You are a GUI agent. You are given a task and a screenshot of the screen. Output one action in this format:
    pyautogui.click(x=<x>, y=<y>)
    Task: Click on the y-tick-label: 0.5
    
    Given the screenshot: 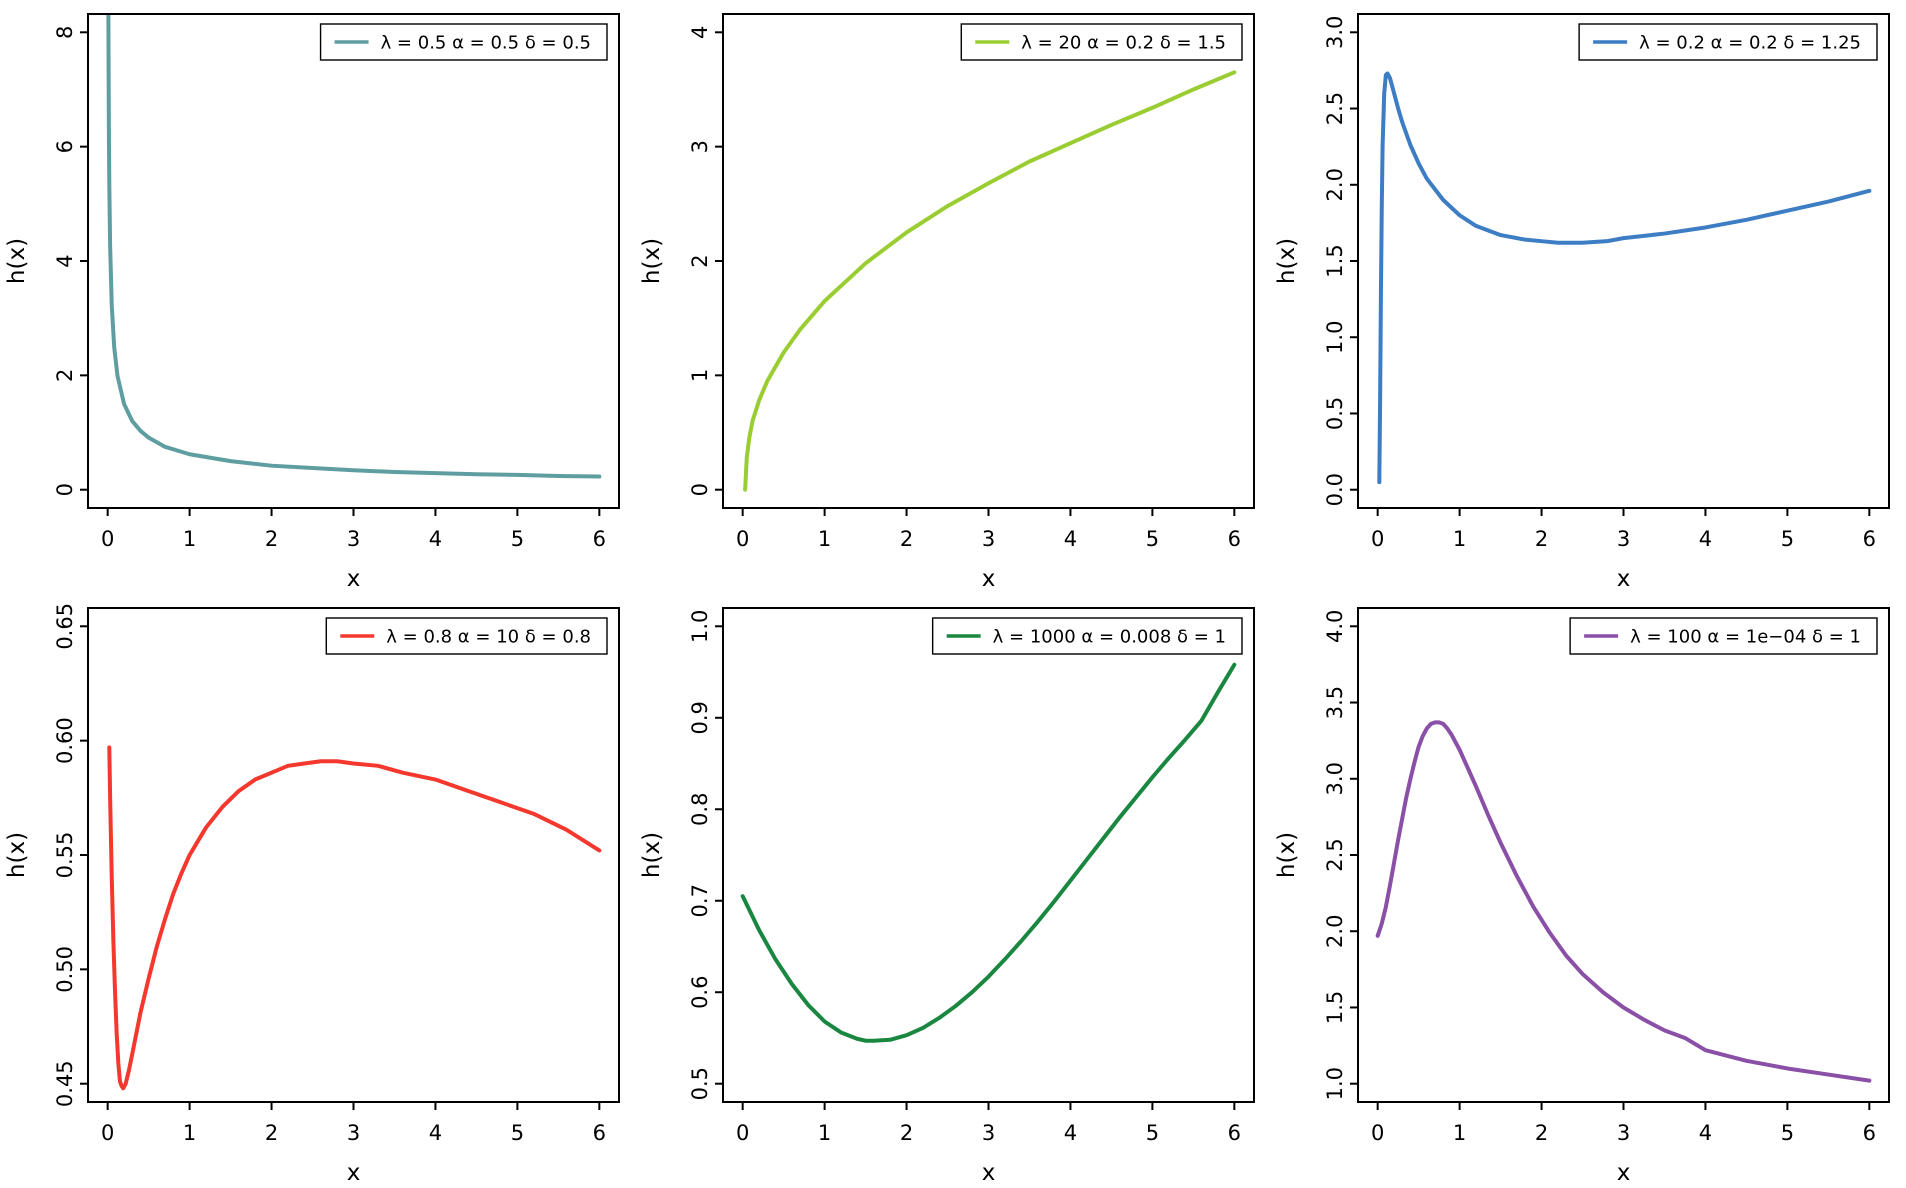 What is the action you would take?
    pyautogui.click(x=1335, y=413)
    